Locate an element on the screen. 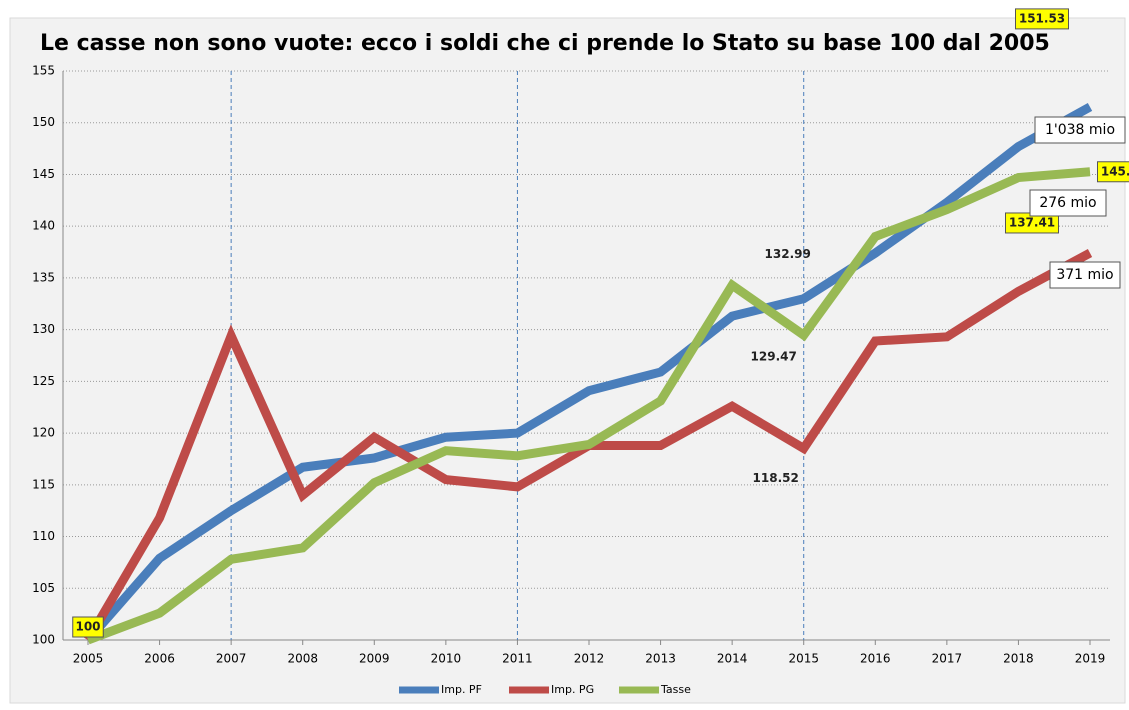  x-tick-label: 2012 is located at coordinates (589, 659).